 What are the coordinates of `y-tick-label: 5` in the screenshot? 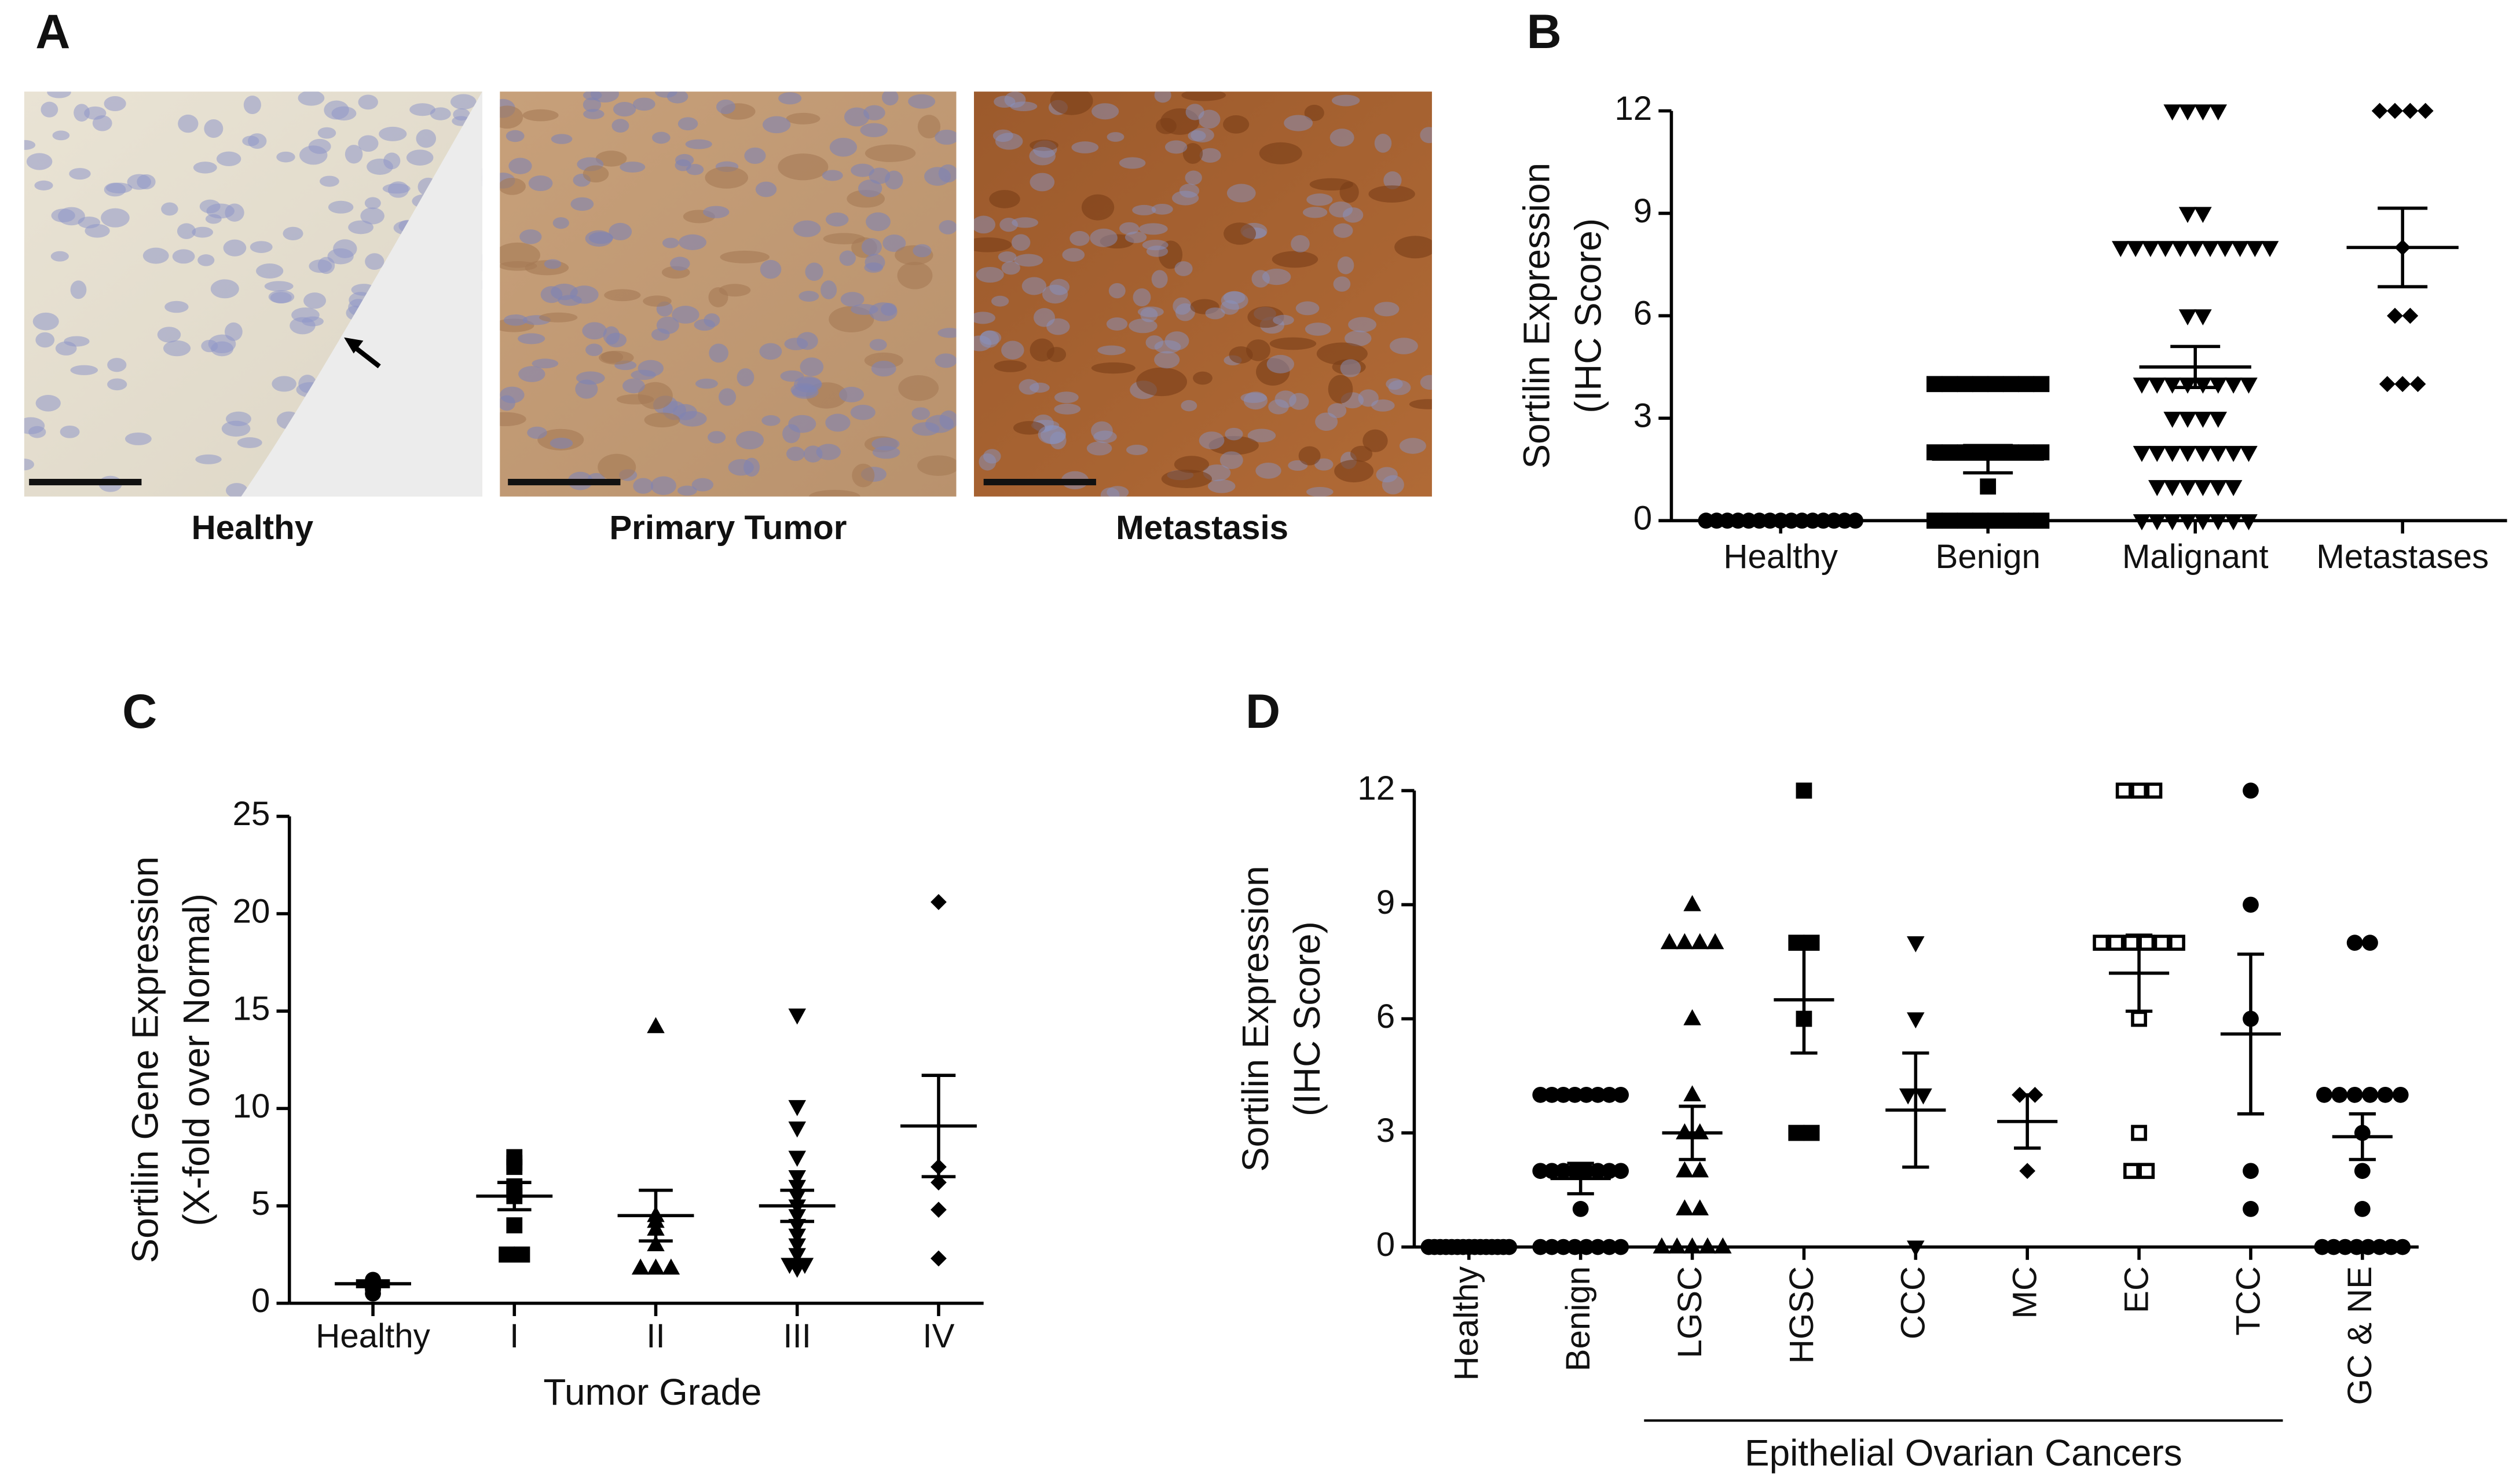 It's located at (260, 1203).